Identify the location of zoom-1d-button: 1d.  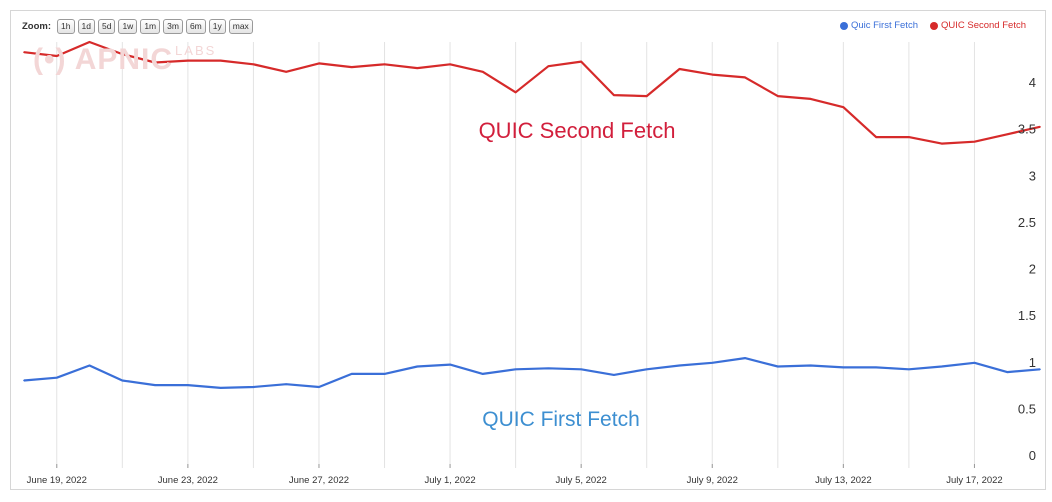
(86, 26).